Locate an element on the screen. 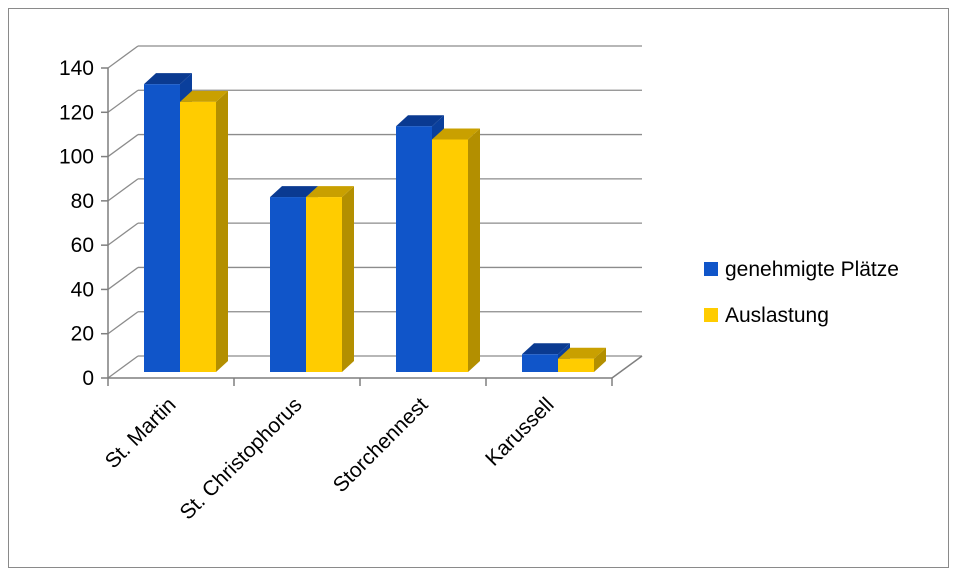  y-tick-labels: 0 20 40 60 80 100 120 140 is located at coordinates (76, 223).